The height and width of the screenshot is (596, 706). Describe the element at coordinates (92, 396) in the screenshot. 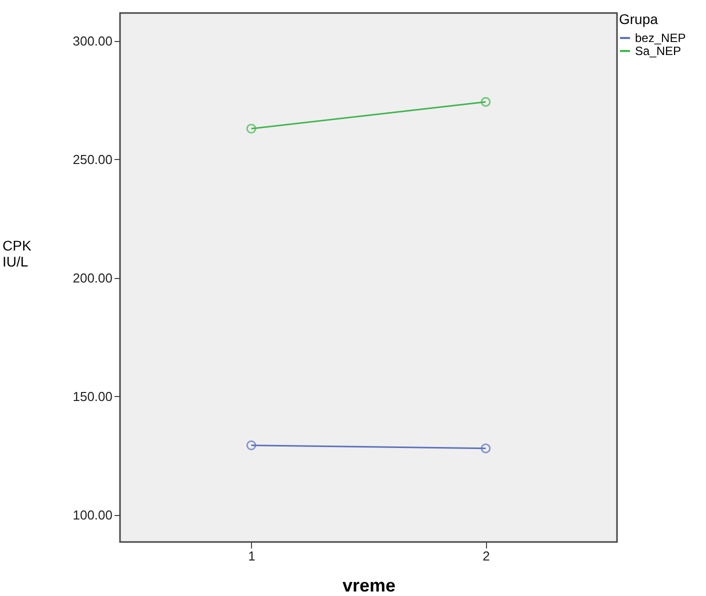

I see `y-tick-label: 150.00` at that location.